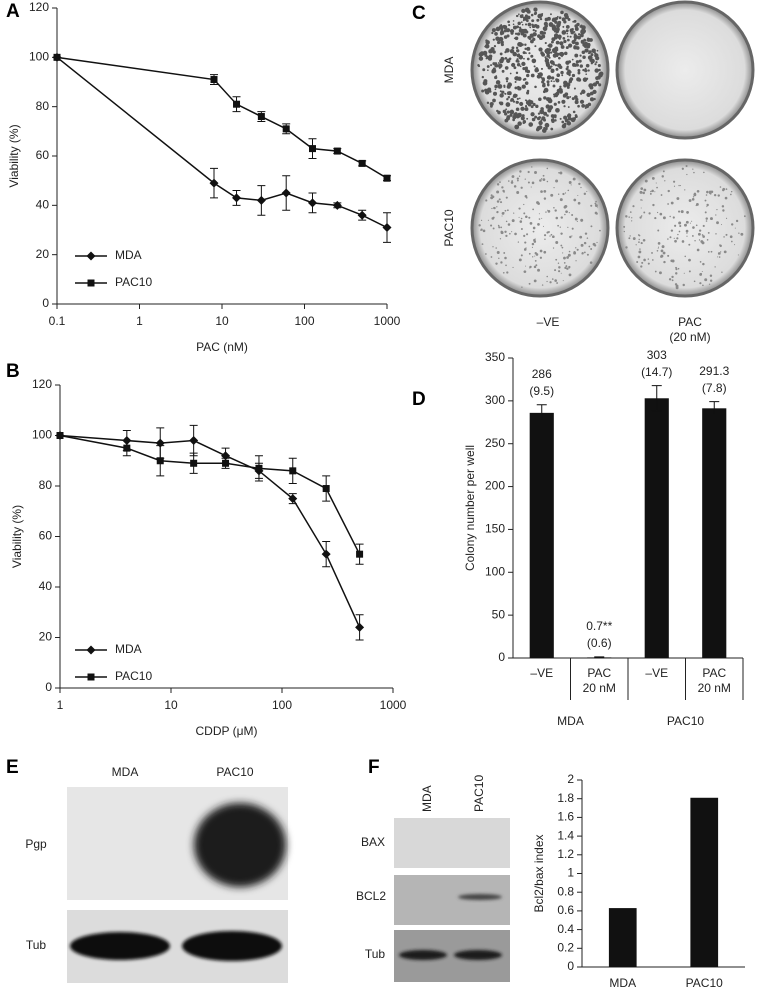  Describe the element at coordinates (373, 842) in the screenshot. I see `blot-label: BAX` at that location.